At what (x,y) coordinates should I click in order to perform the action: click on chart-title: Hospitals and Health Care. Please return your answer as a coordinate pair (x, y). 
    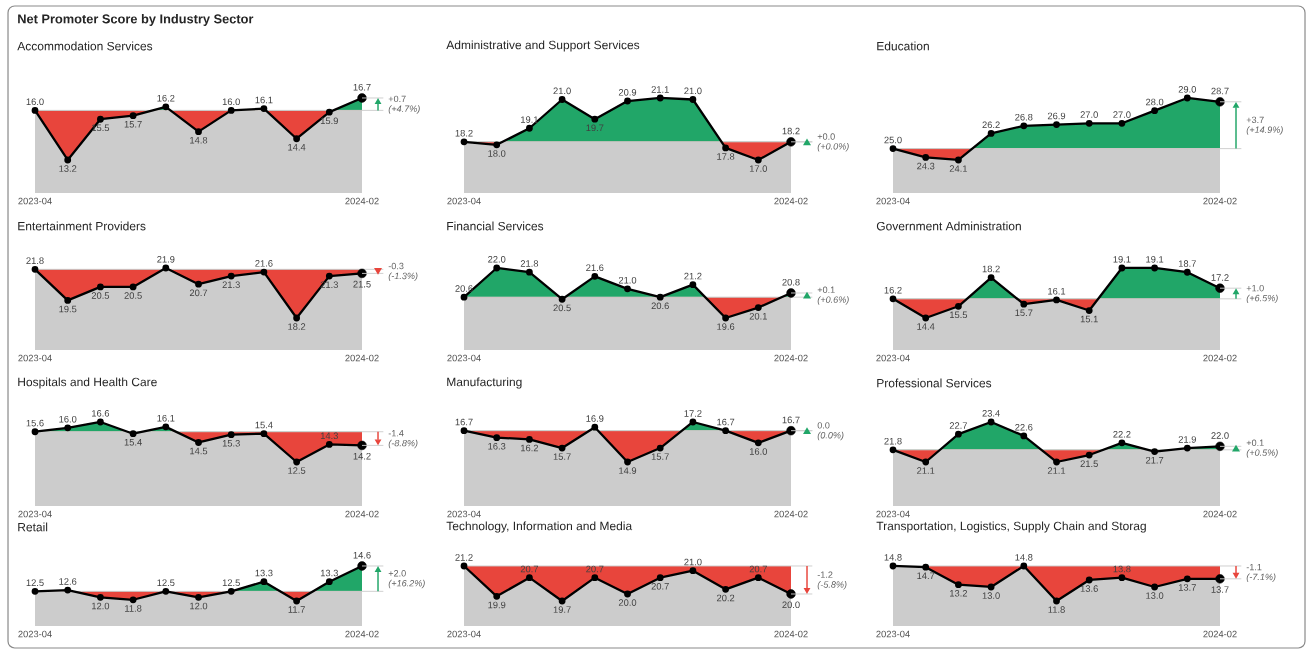
    Looking at the image, I should click on (87, 383).